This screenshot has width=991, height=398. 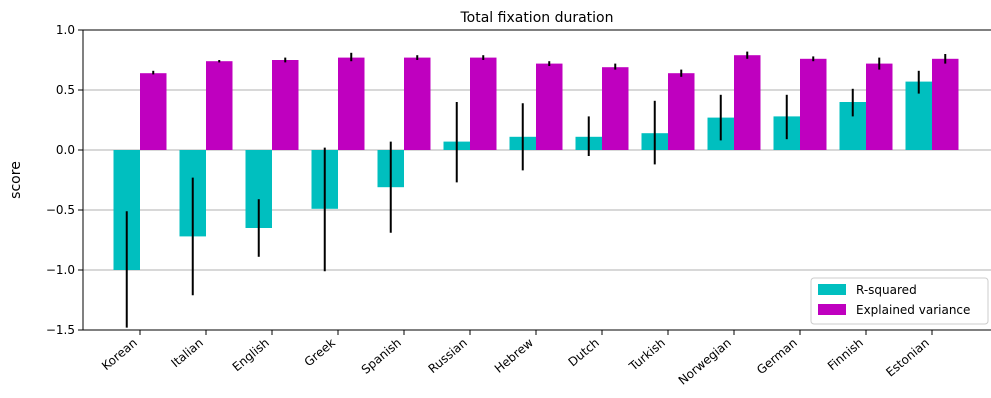 I want to click on legend-entry: R-squared, so click(x=886, y=290).